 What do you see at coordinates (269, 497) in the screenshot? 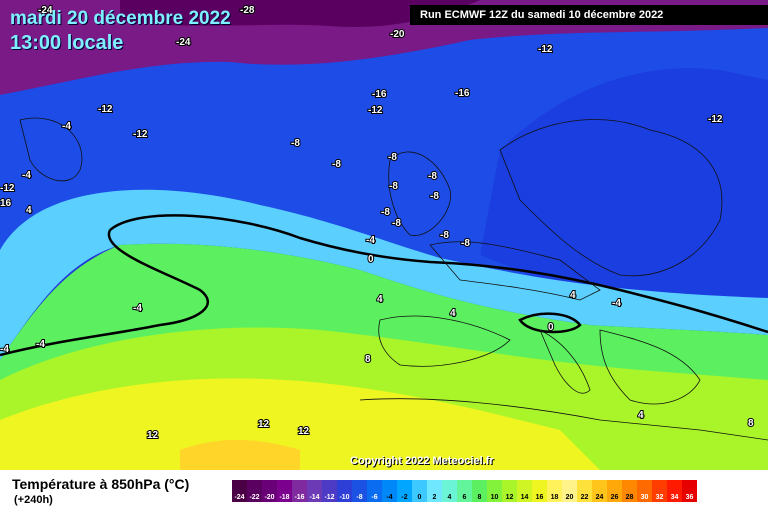
I see `scale-tick-label: -20` at bounding box center [269, 497].